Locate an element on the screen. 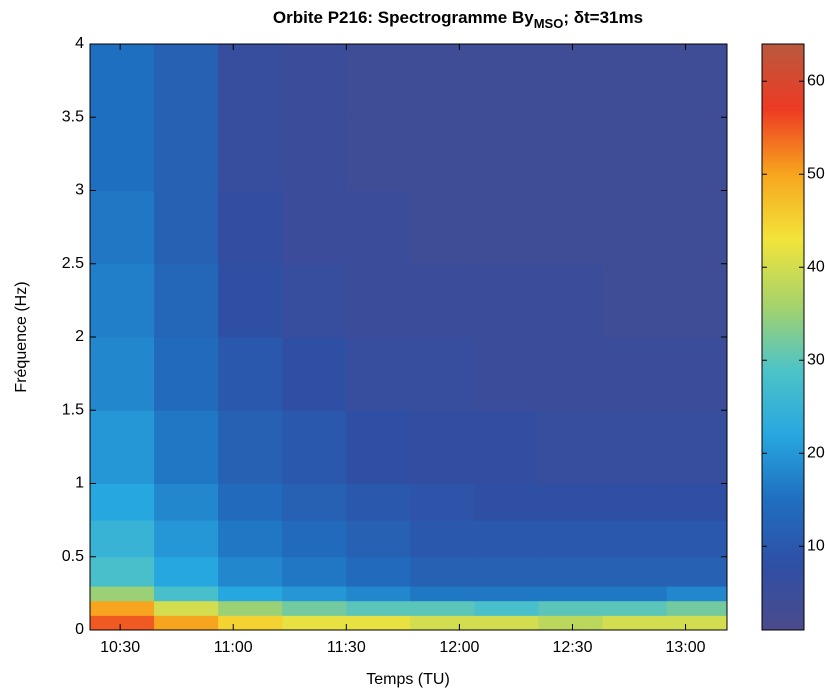 The height and width of the screenshot is (695, 825). colorbar-tick-label: 10 is located at coordinates (816, 546).